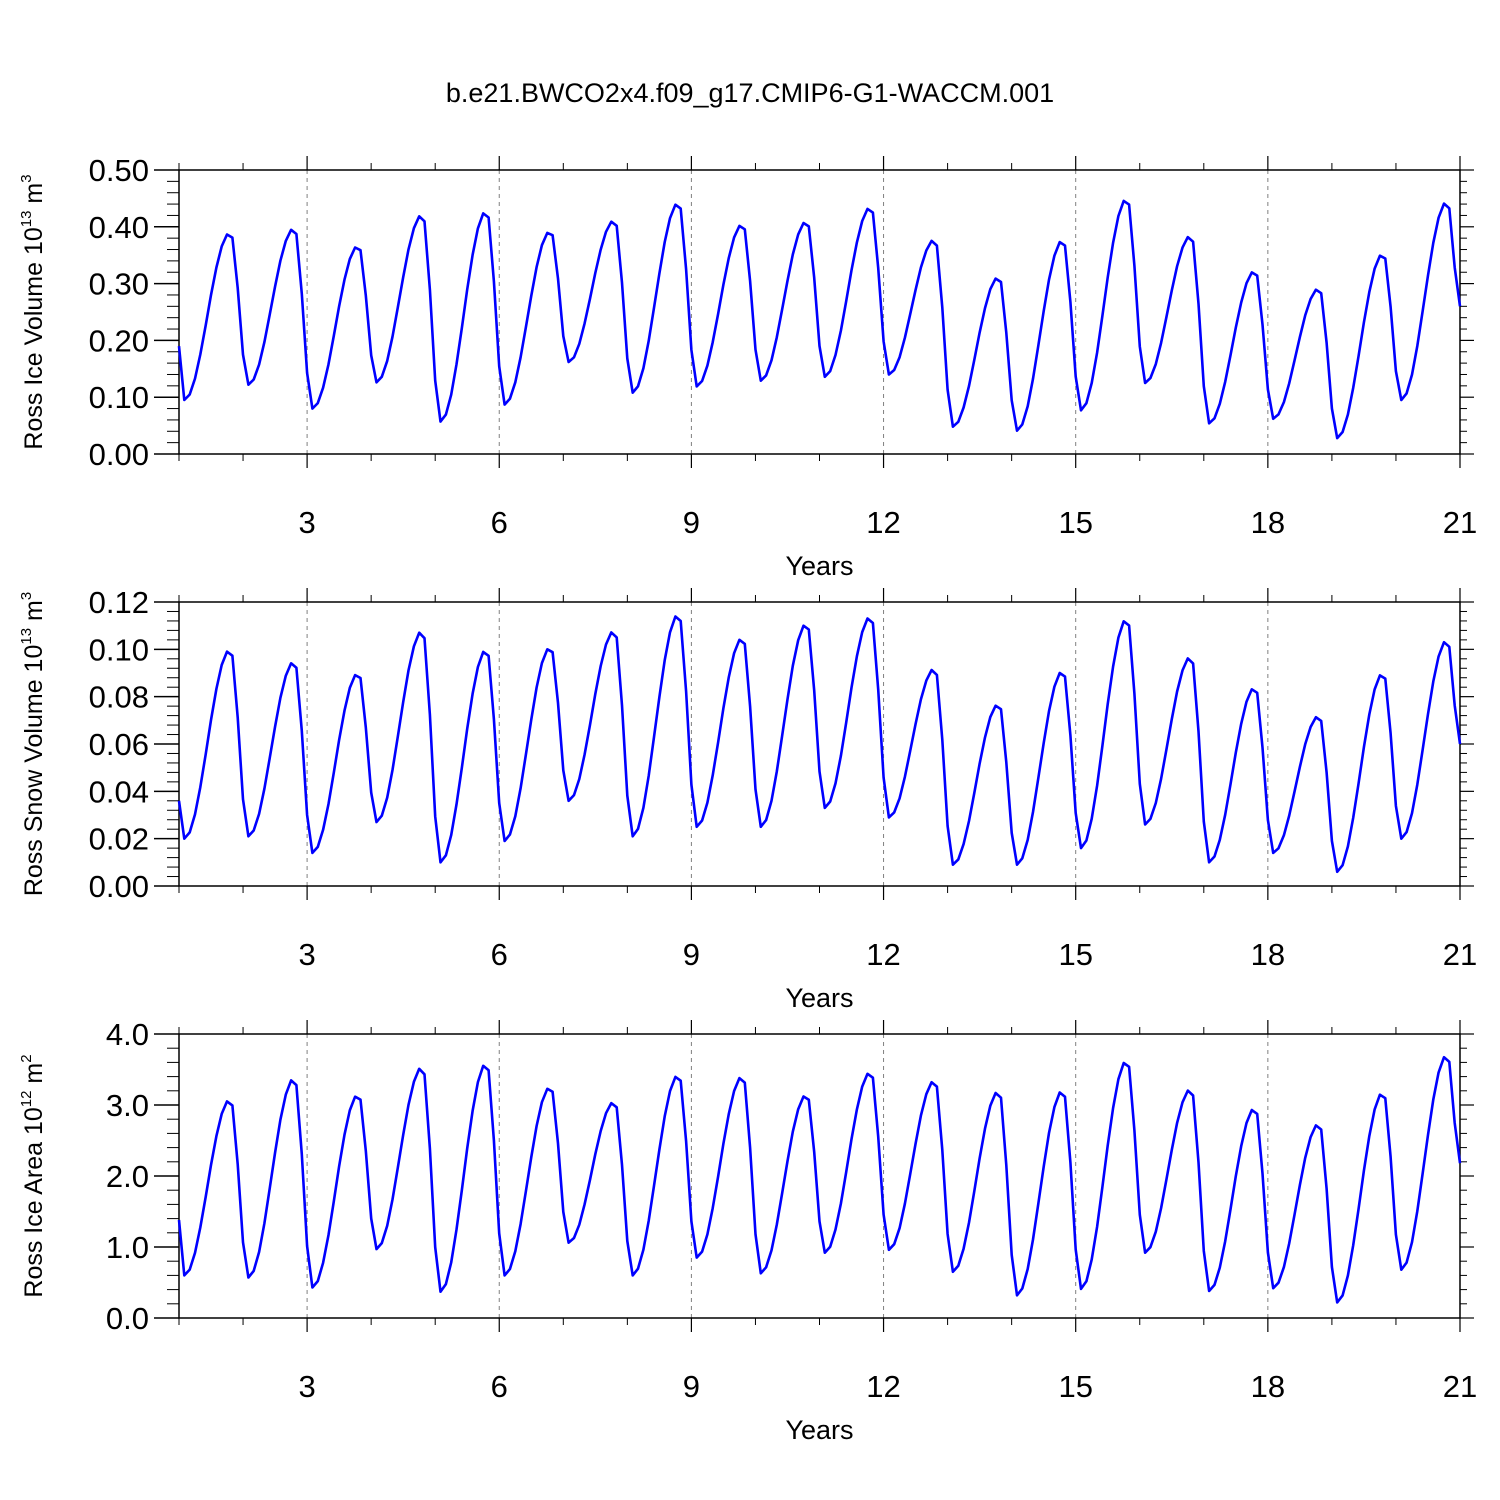  I want to click on y-tick-label: 2.0, so click(127, 1176).